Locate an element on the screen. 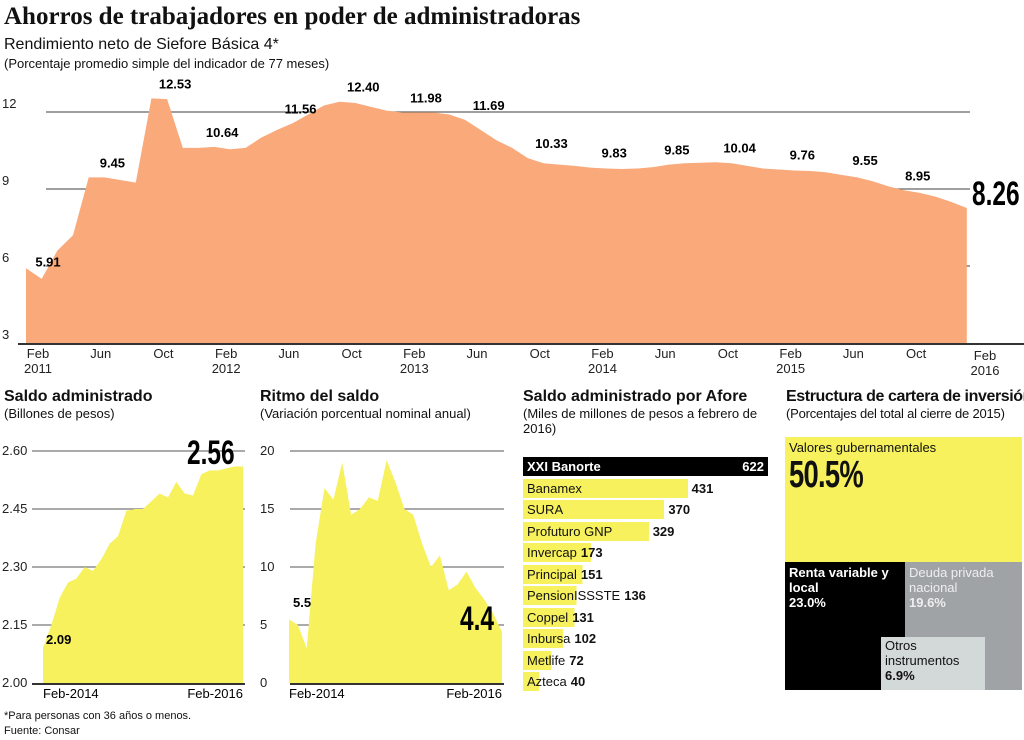 The image size is (1024, 740). treemap-label: Otros instrumentos is located at coordinates (922, 653).